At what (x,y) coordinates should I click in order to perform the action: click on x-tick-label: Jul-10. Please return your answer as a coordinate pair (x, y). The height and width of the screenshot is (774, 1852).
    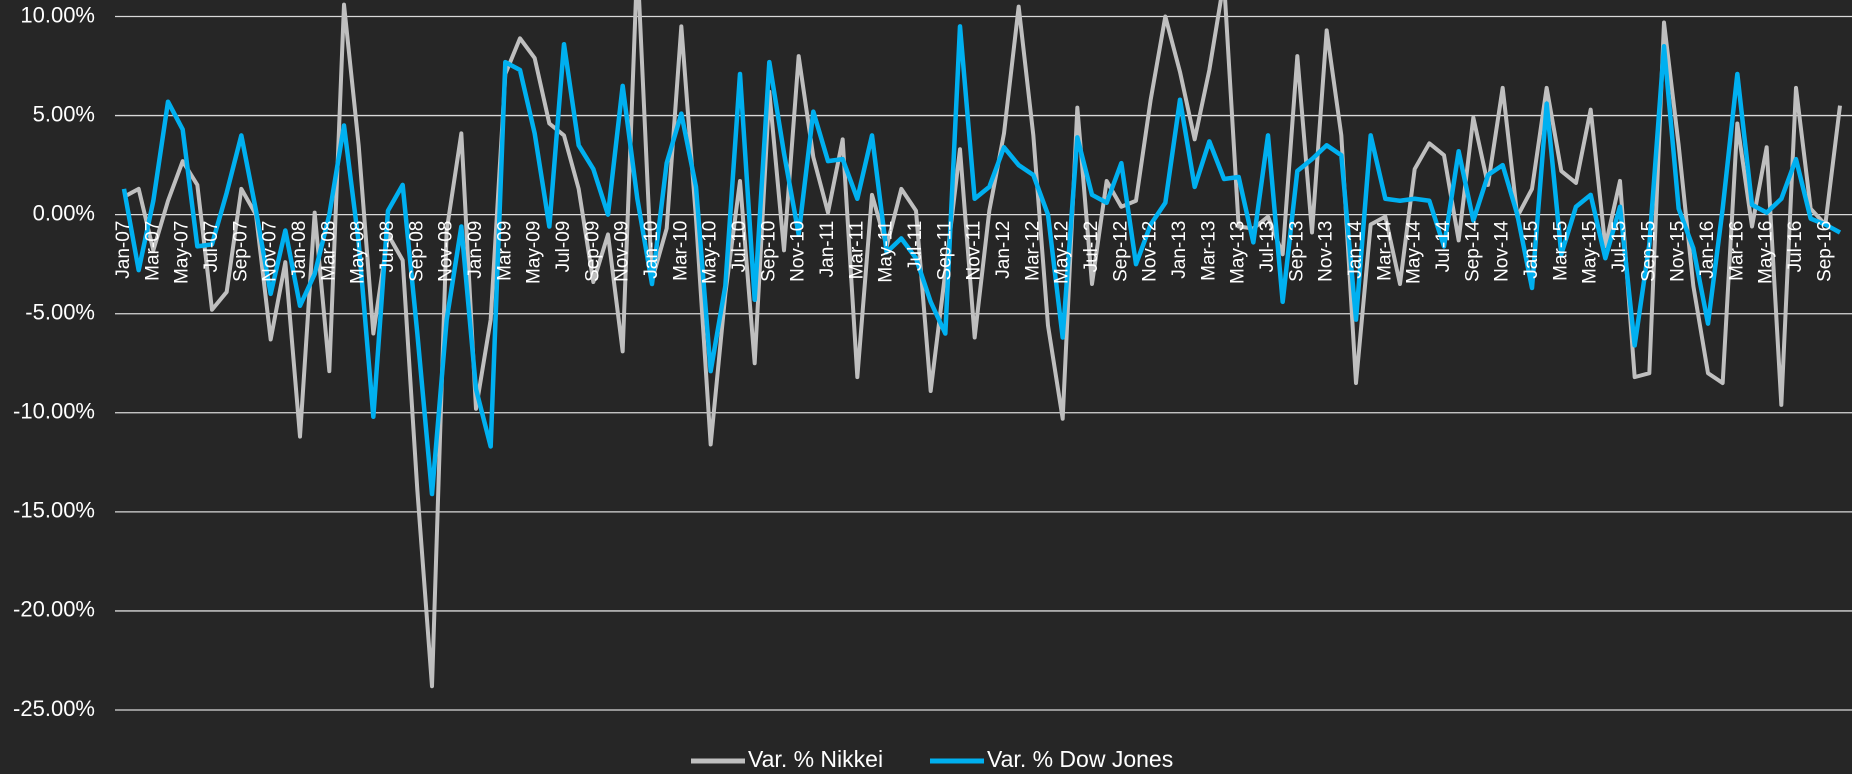
    Looking at the image, I should click on (739, 247).